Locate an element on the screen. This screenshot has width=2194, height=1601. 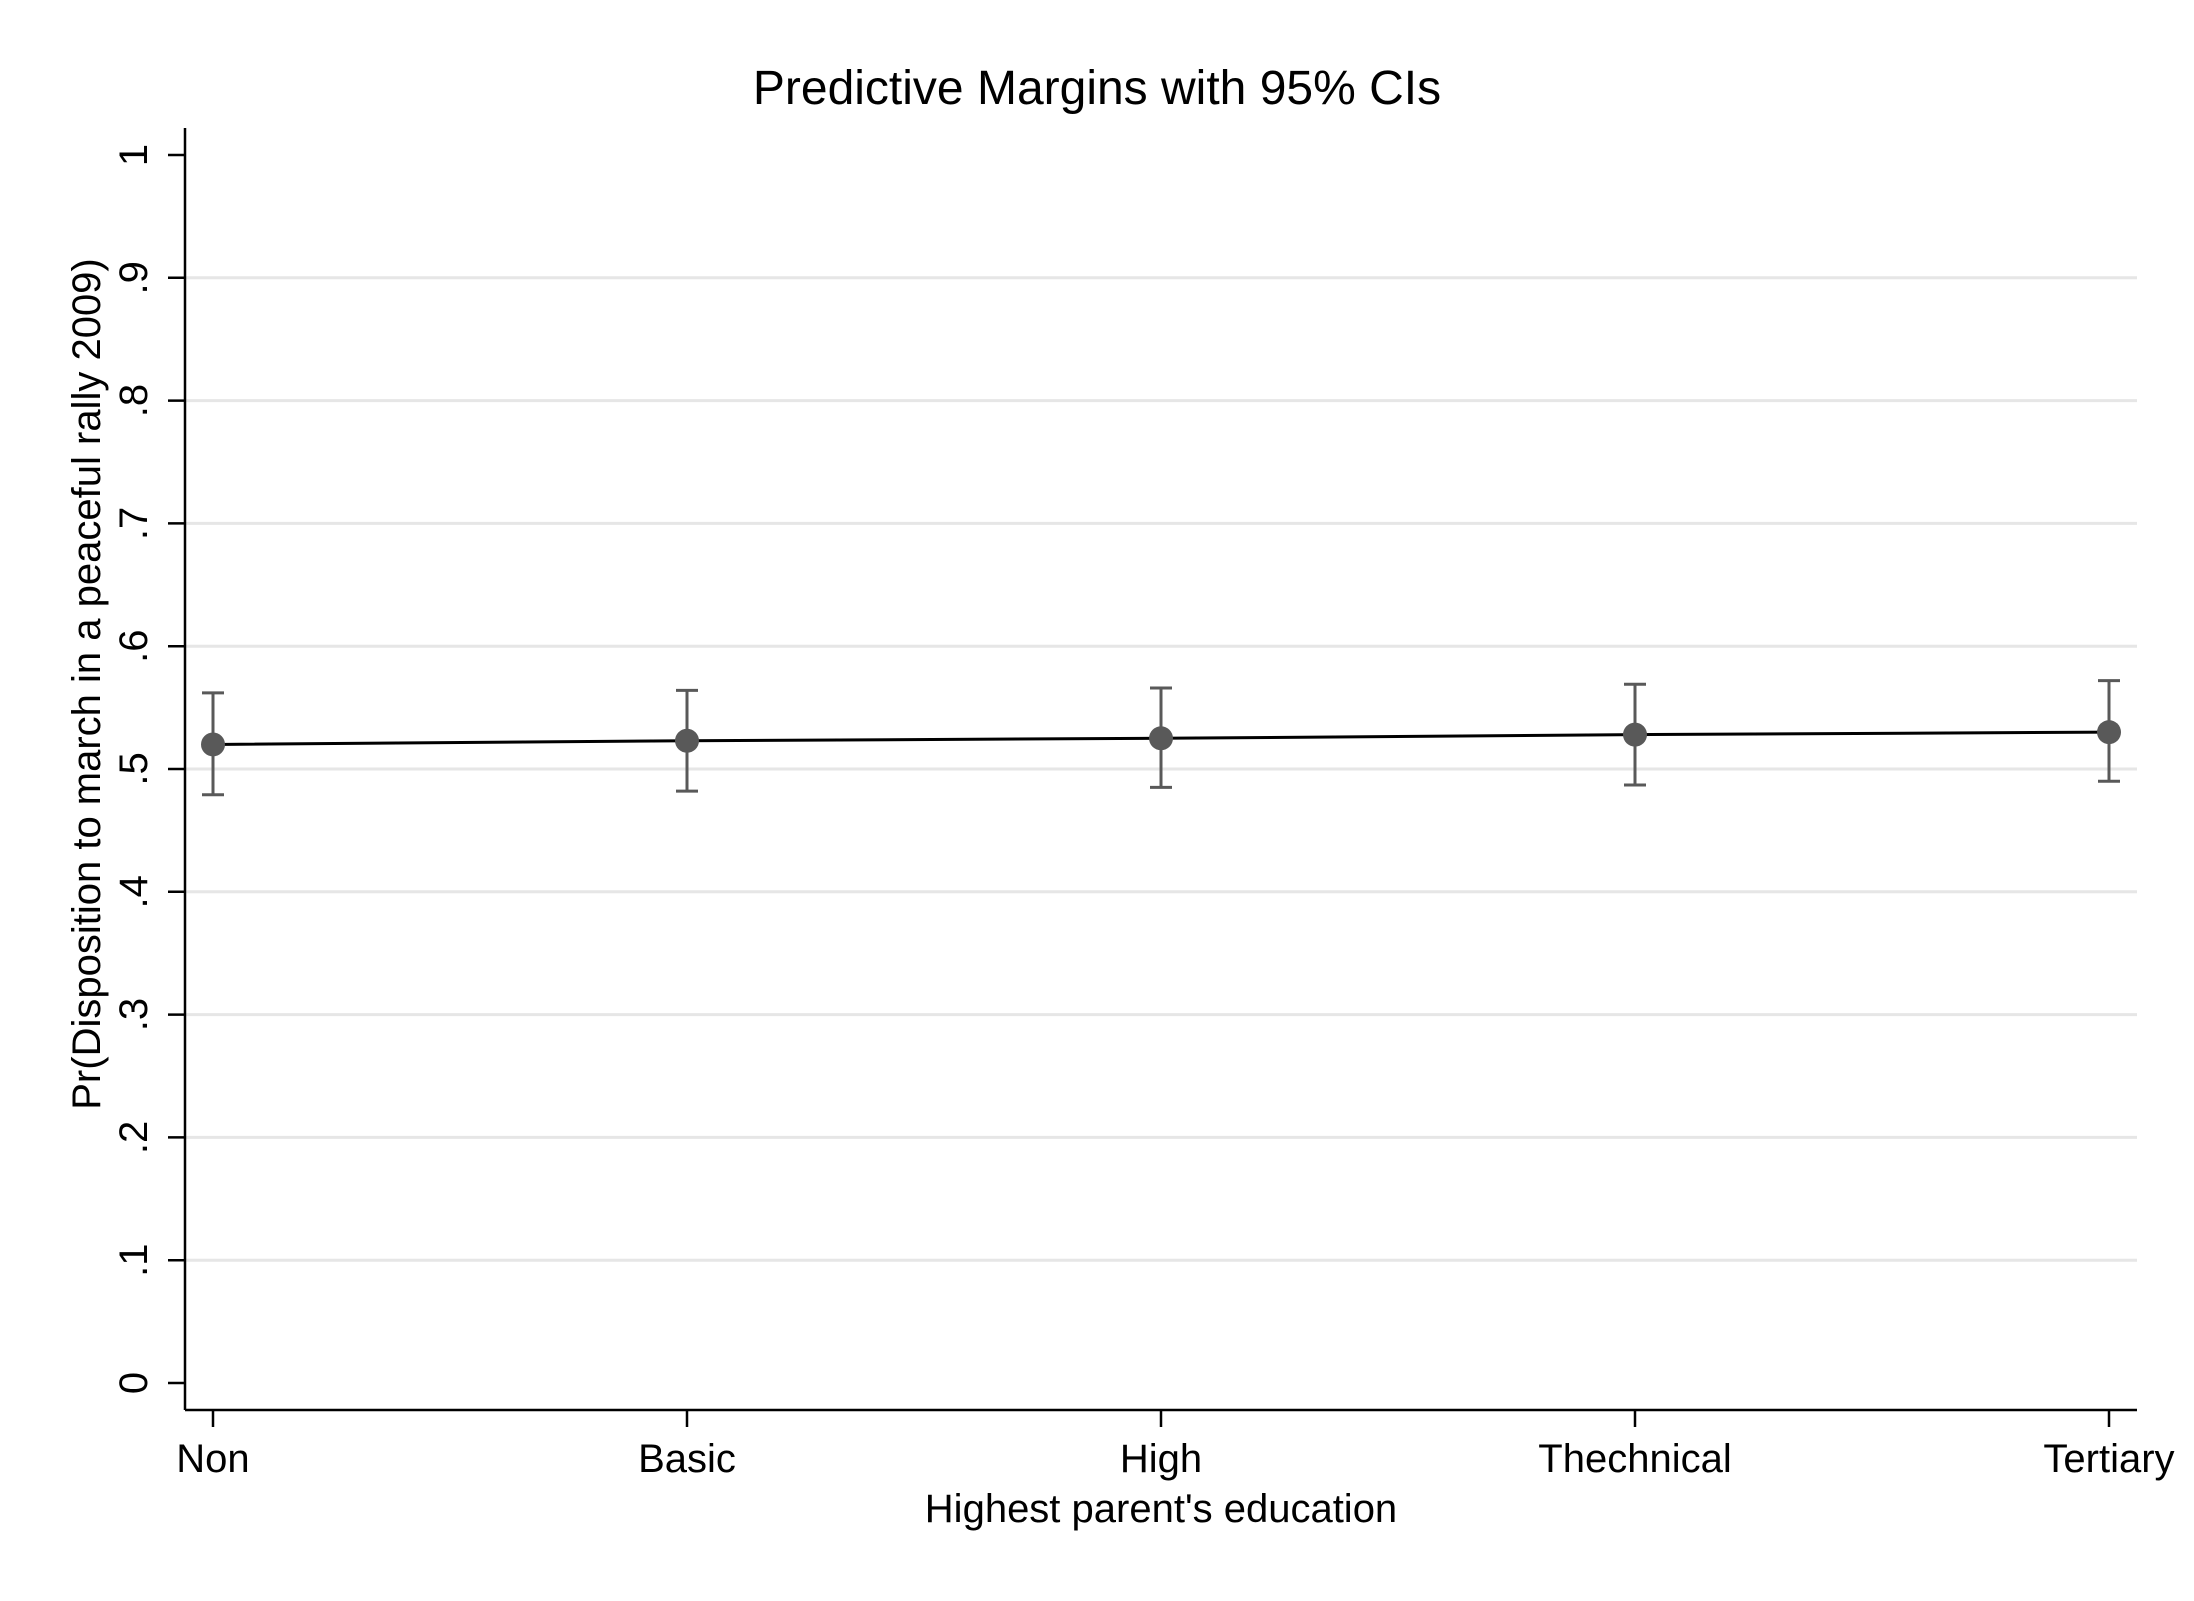
x-tick-label: Thechnical is located at coordinates (1634, 1459).